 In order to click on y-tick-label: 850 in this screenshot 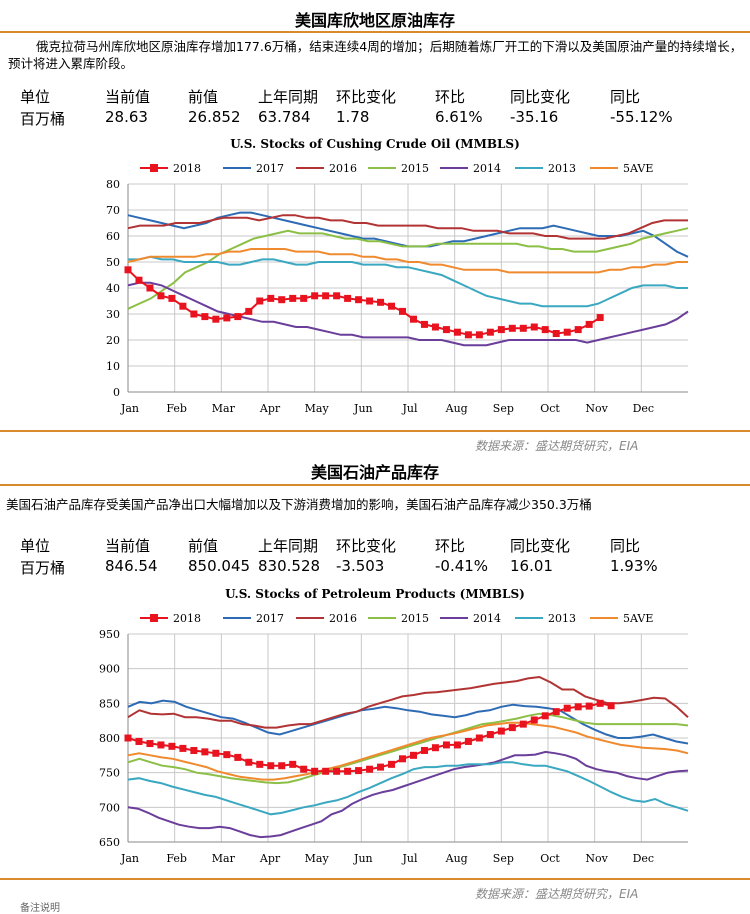, I will do `click(109, 703)`.